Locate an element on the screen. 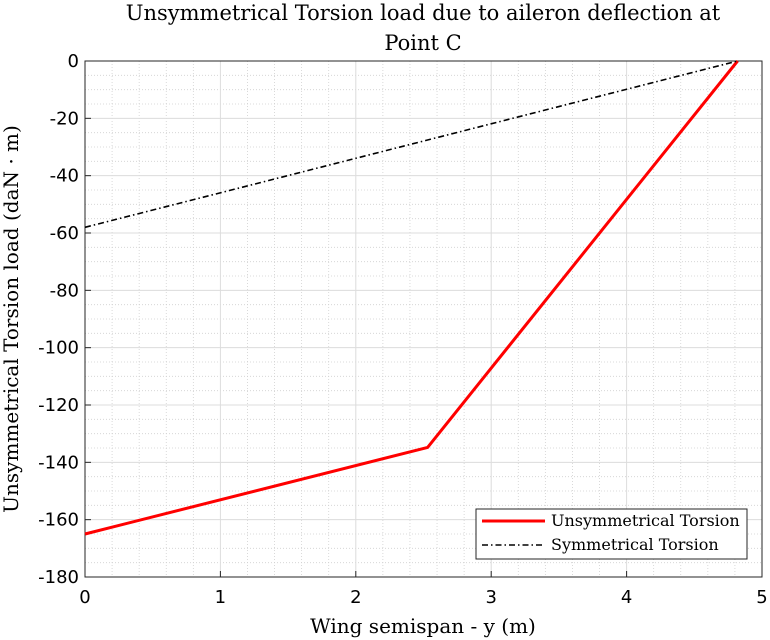 The width and height of the screenshot is (770, 640). x-axis-label: Wing semispan - y (m) is located at coordinates (423, 626).